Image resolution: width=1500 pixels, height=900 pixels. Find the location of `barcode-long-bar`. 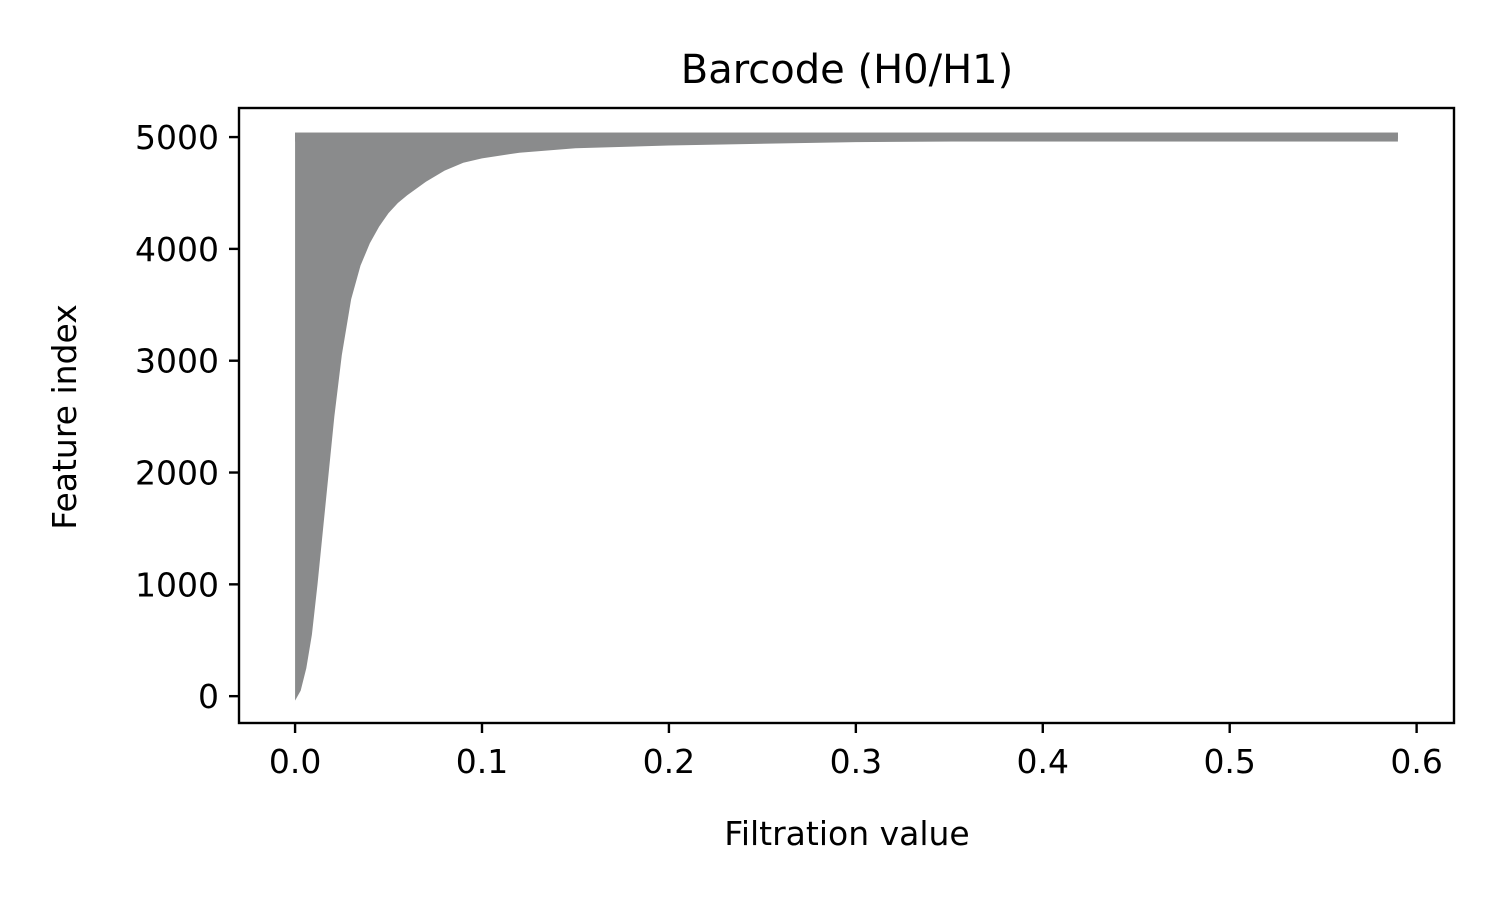

barcode-long-bar is located at coordinates (846, 137).